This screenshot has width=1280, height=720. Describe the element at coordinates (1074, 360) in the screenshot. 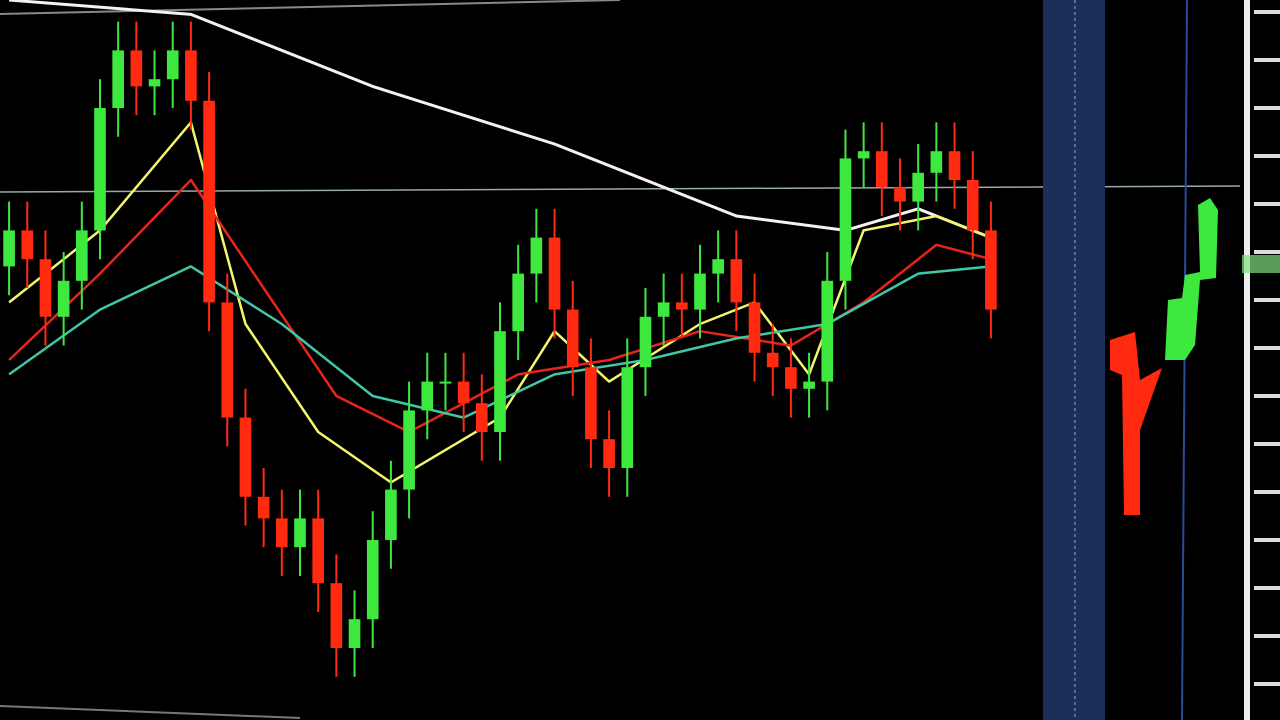

I see `volume-panel` at that location.